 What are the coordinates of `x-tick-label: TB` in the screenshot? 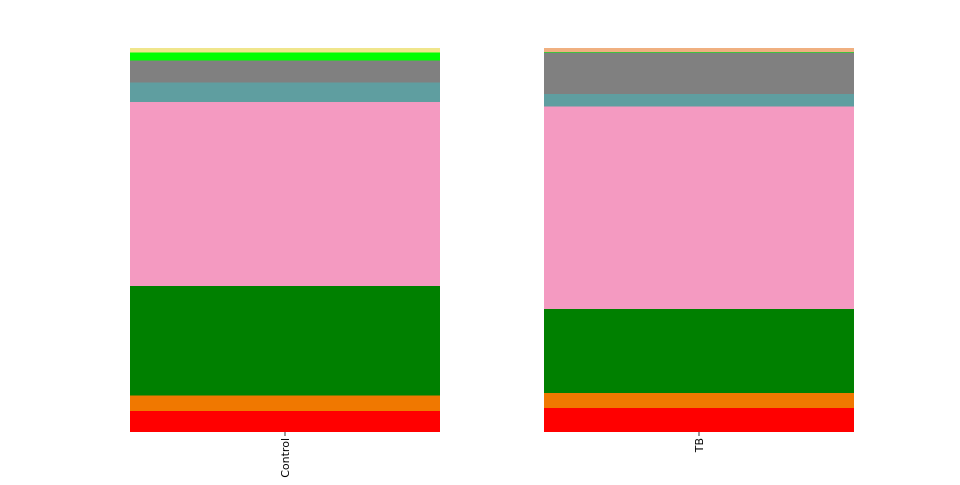 It's located at (699, 445).